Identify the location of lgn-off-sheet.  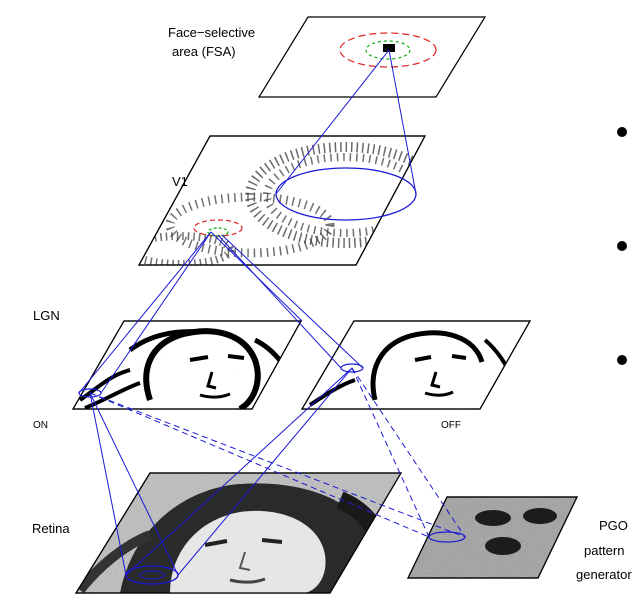
(416, 365).